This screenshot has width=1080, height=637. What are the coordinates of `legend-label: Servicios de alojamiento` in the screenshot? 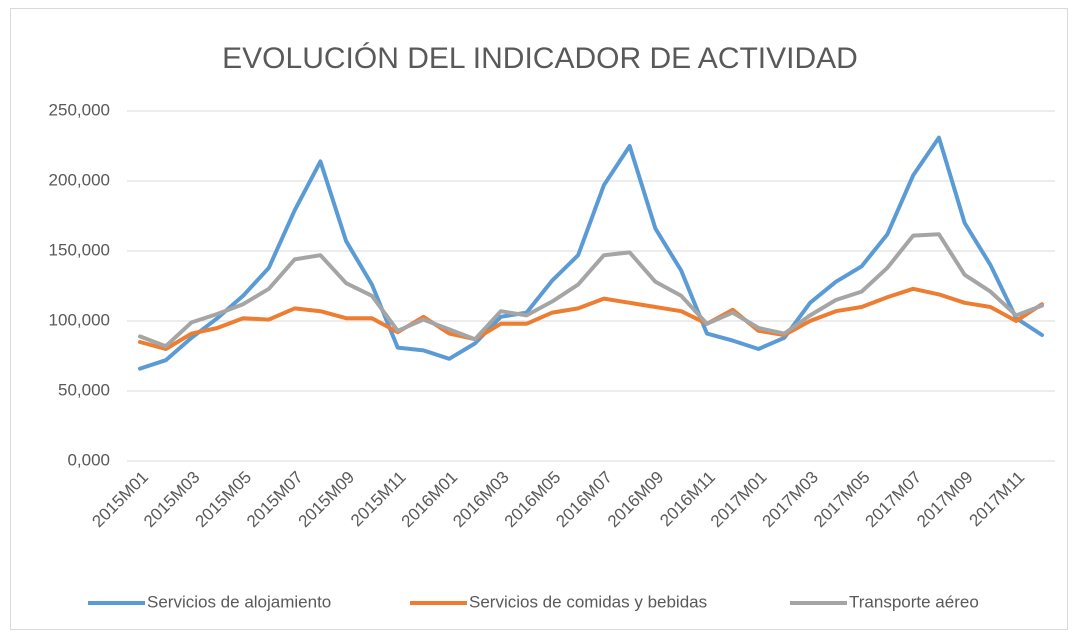 It's located at (239, 601).